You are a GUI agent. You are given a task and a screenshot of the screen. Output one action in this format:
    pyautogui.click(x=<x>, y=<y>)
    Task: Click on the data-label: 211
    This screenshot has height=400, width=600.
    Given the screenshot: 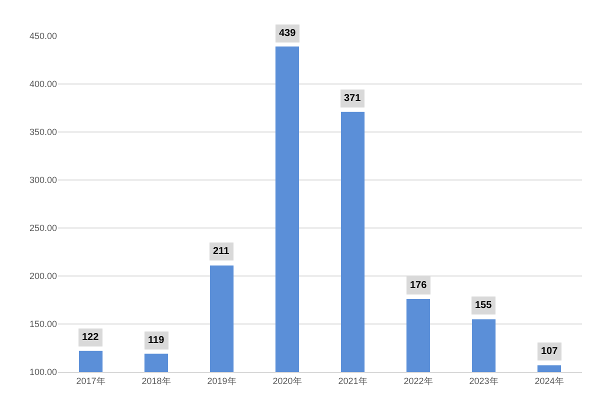 What is the action you would take?
    pyautogui.click(x=221, y=251)
    